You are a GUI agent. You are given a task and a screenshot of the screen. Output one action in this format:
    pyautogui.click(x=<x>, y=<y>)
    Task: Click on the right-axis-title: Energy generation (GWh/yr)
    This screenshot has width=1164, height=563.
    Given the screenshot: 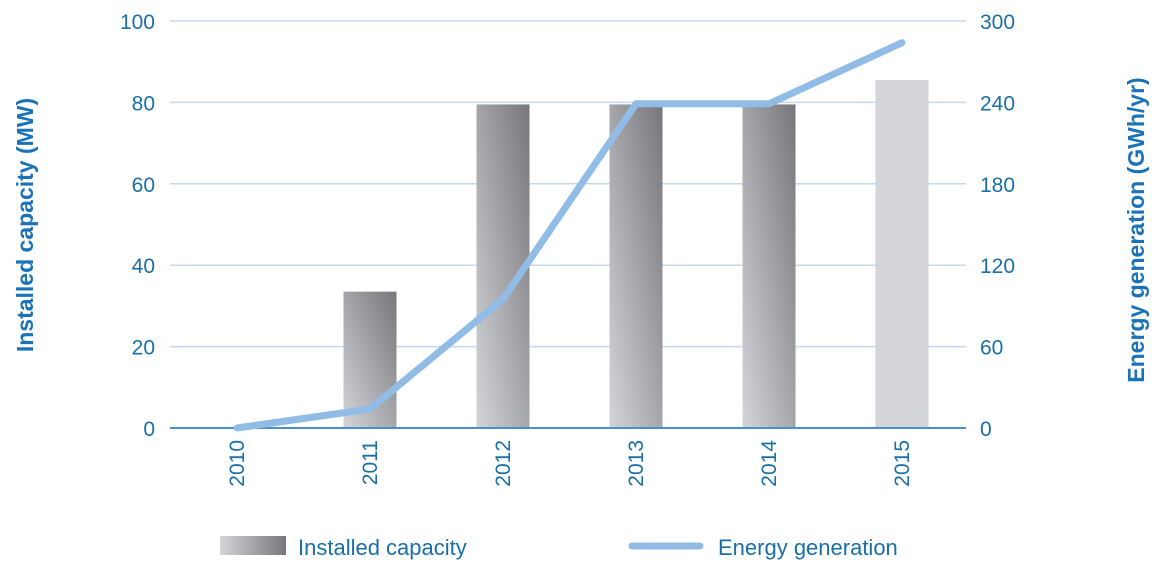 What is the action you would take?
    pyautogui.click(x=1136, y=229)
    